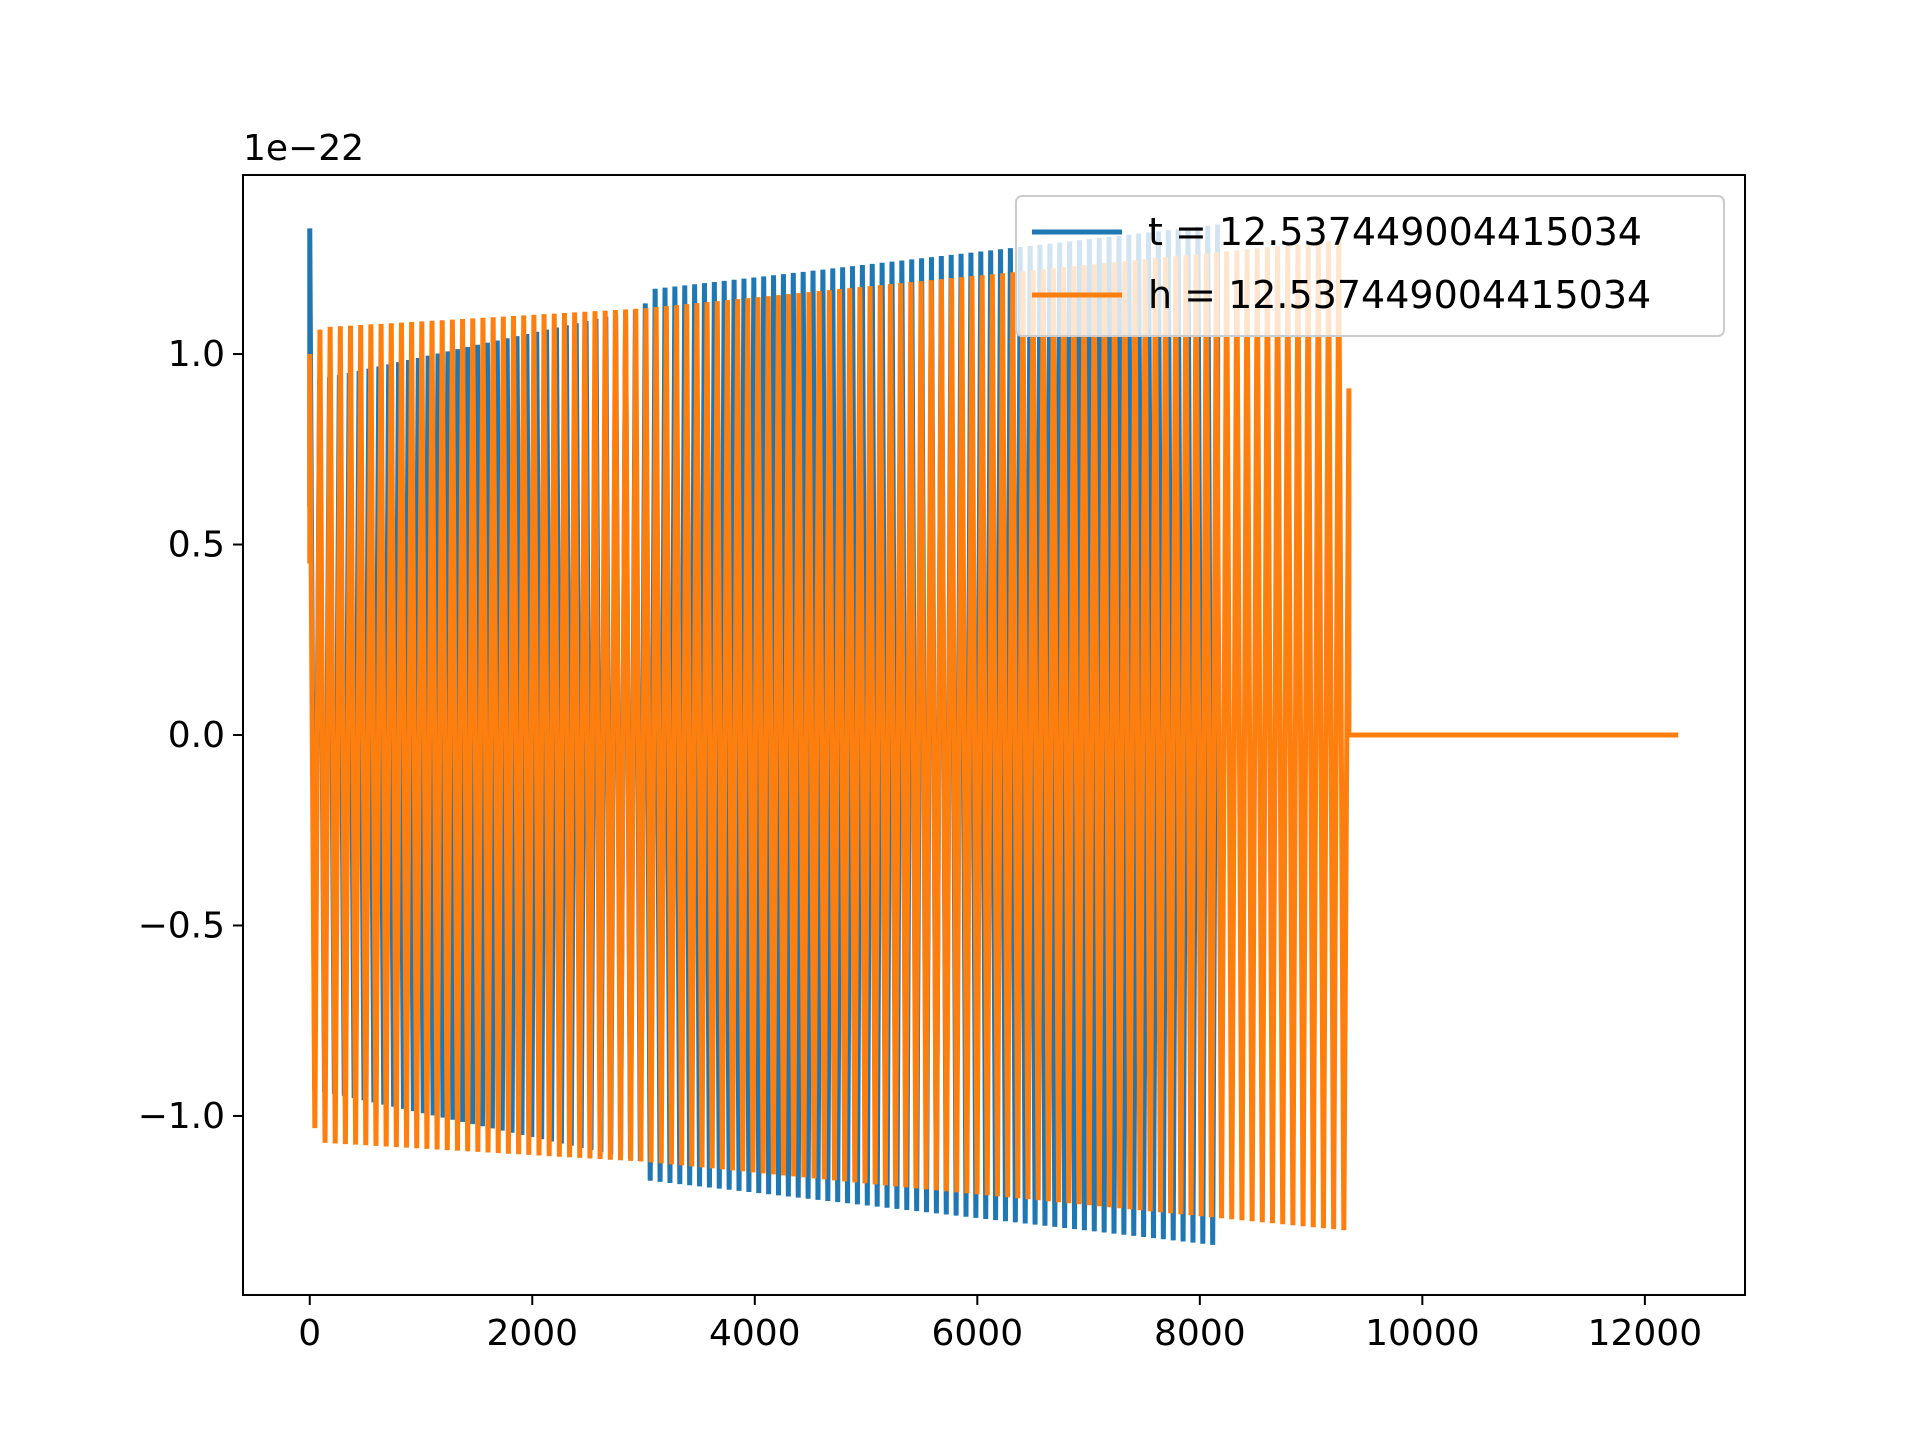 This screenshot has width=1920, height=1445. Describe the element at coordinates (1422, 1333) in the screenshot. I see `x-tick-label: 10000` at that location.